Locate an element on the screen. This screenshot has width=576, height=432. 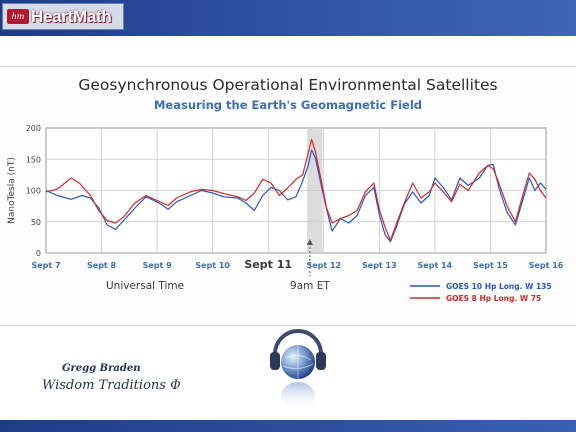
author-subtitle: Wisdom Traditions Φ is located at coordinates (111, 385).